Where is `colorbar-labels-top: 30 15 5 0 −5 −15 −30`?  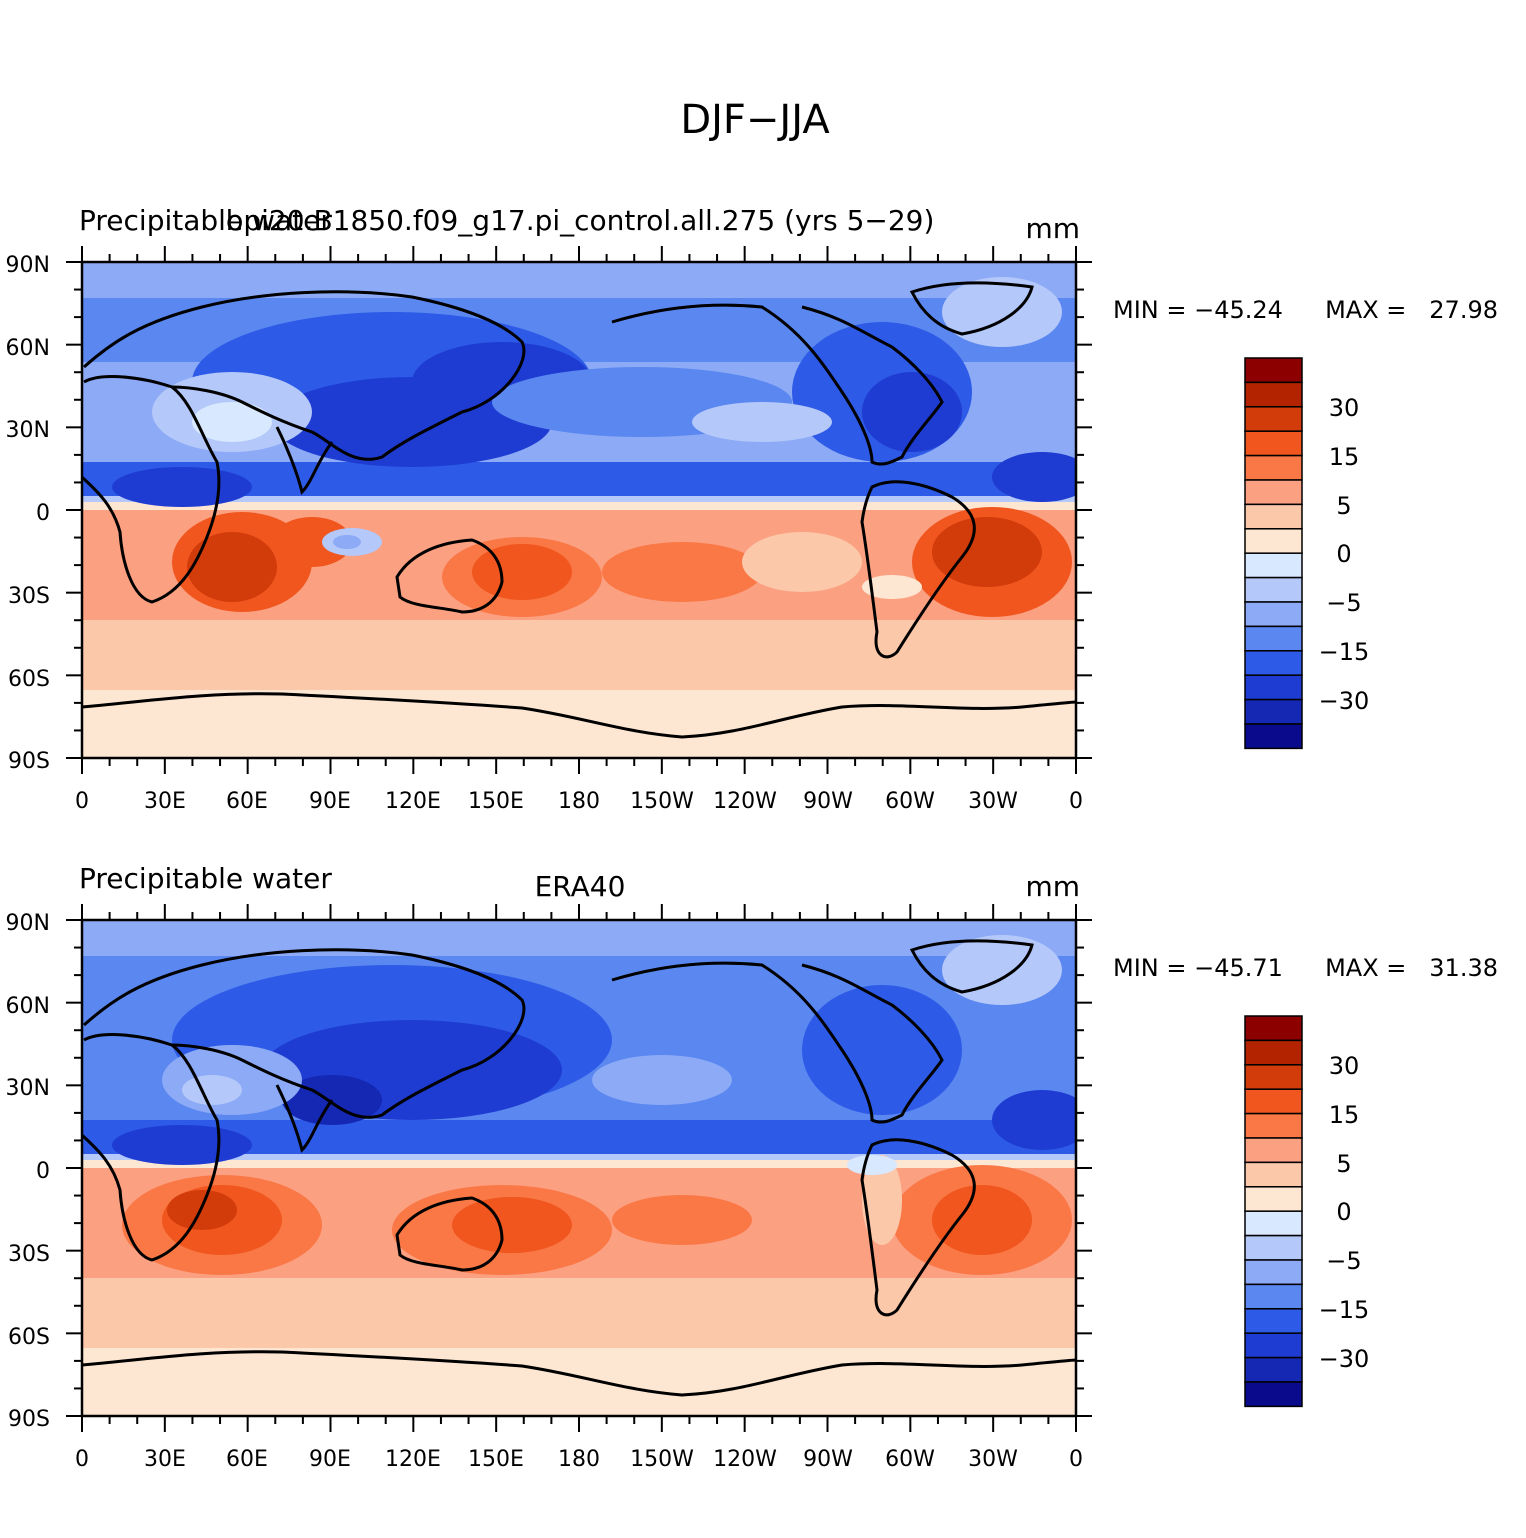
colorbar-labels-top: 30 15 5 0 −5 −15 −30 is located at coordinates (1344, 554).